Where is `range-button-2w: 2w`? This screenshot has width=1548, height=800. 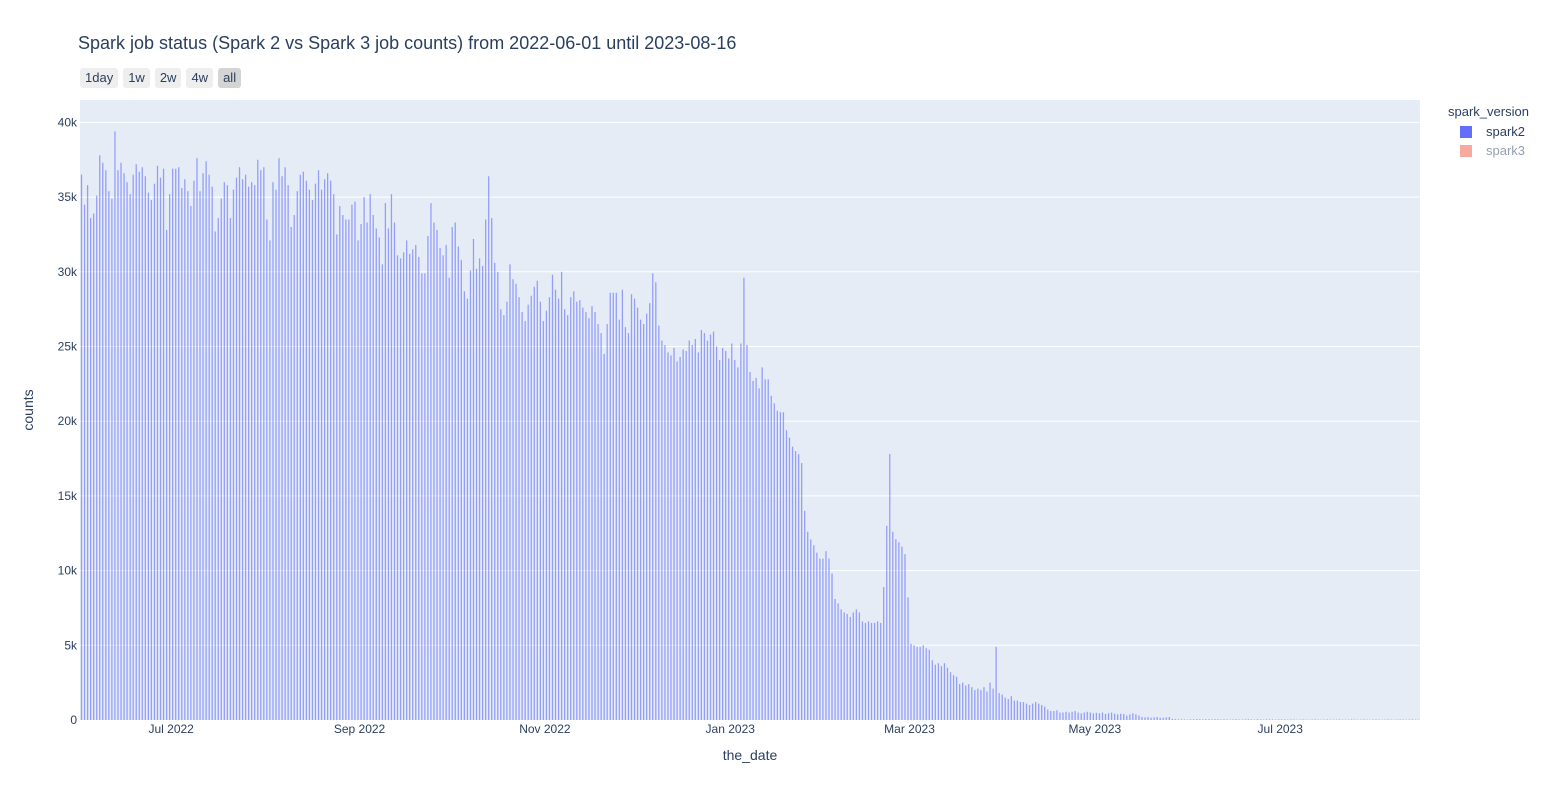
range-button-2w: 2w is located at coordinates (168, 78).